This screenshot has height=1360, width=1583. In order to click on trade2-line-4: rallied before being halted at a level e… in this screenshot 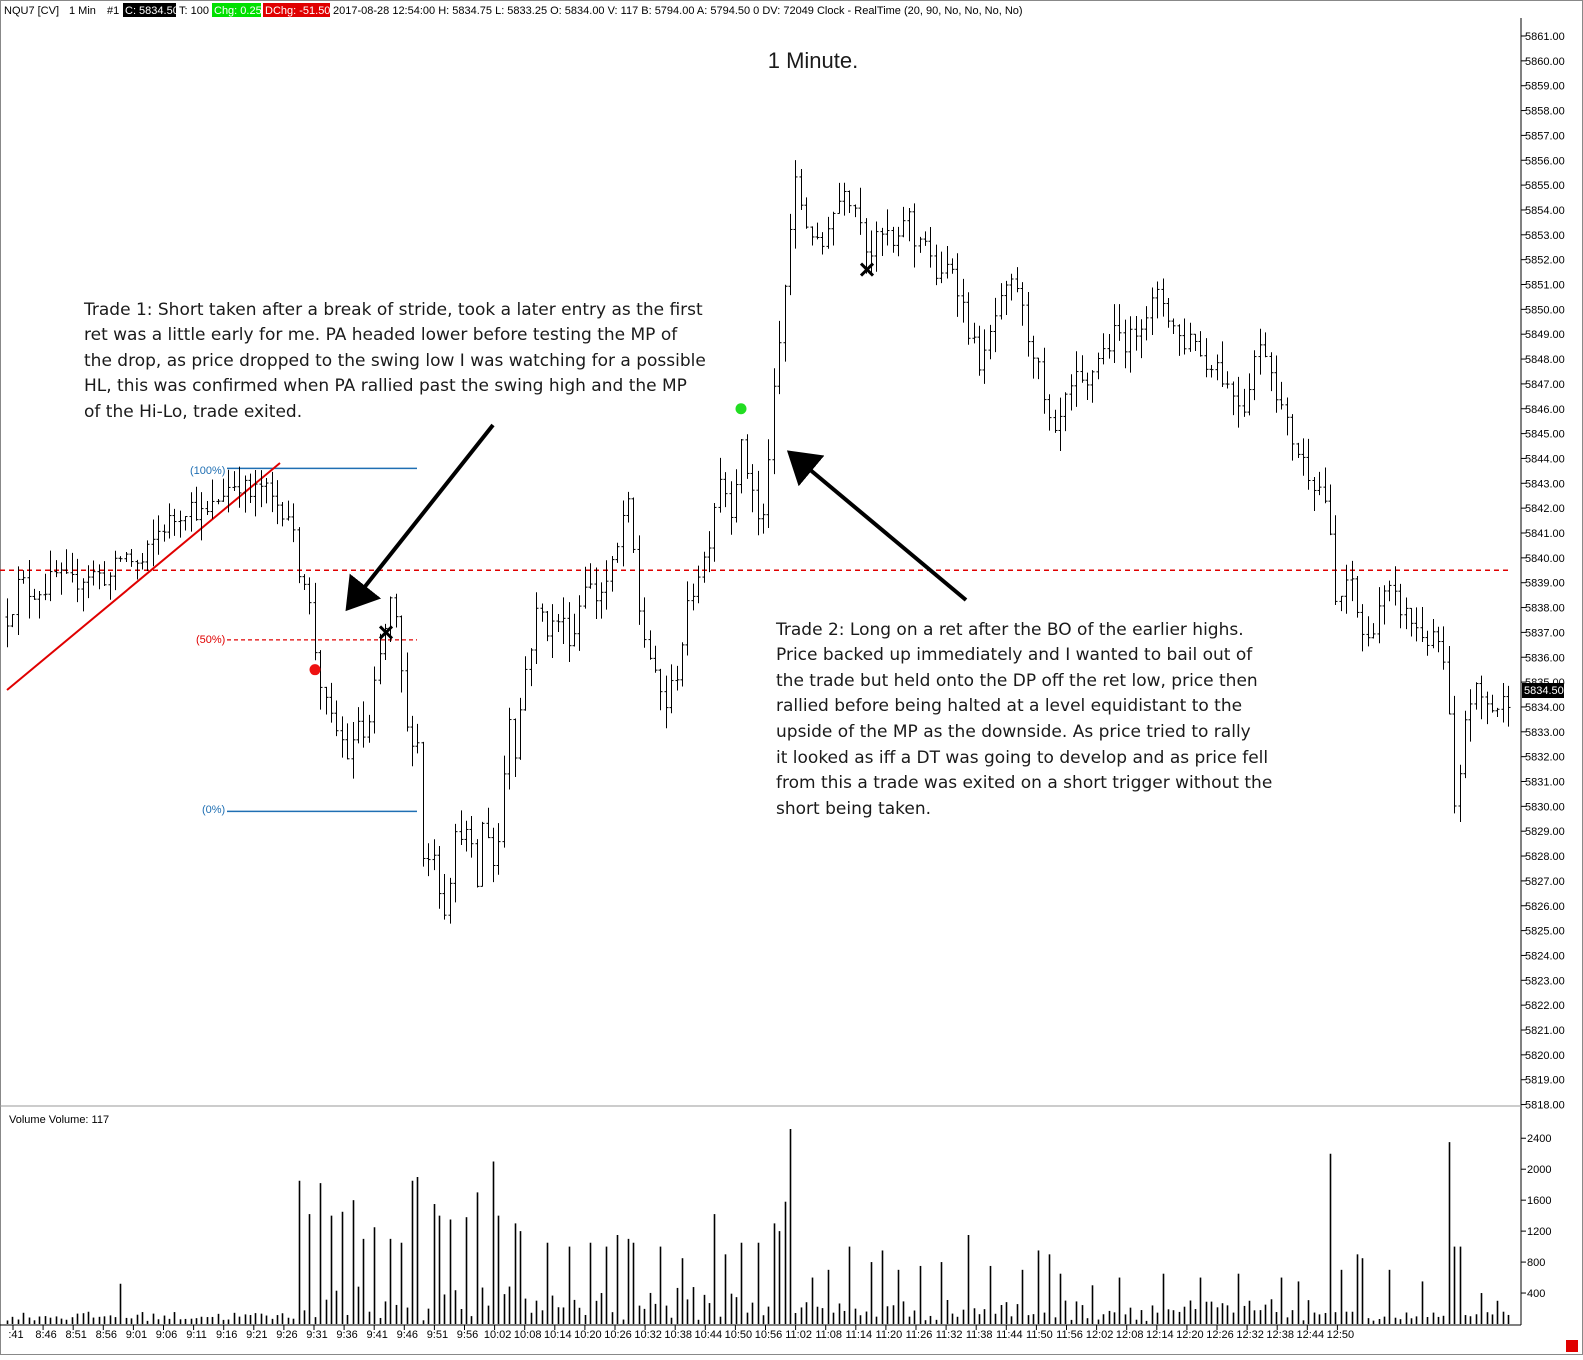, I will do `click(1009, 706)`.